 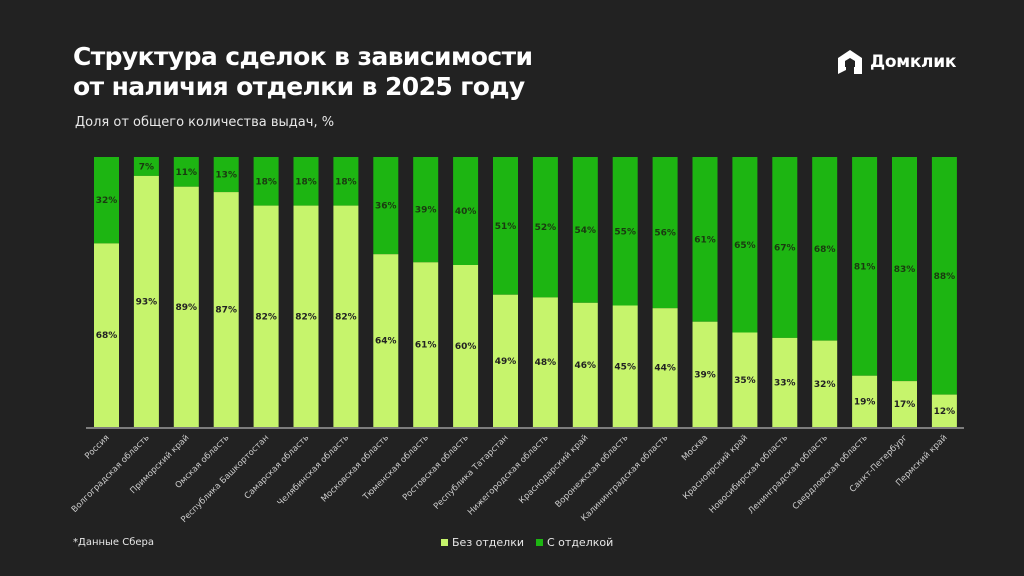 I want to click on data-label-without-finish: 46%, so click(x=586, y=366).